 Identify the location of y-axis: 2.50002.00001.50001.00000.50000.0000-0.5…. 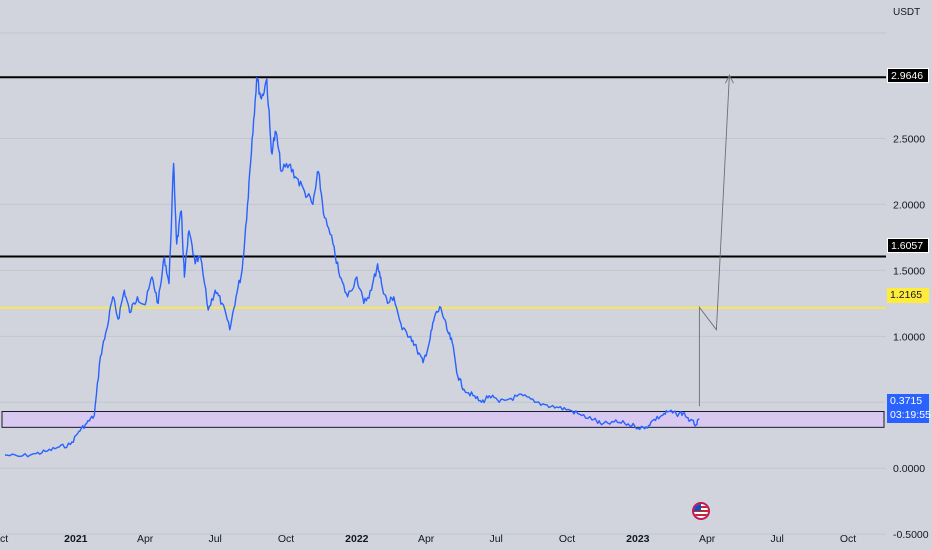
(911, 337).